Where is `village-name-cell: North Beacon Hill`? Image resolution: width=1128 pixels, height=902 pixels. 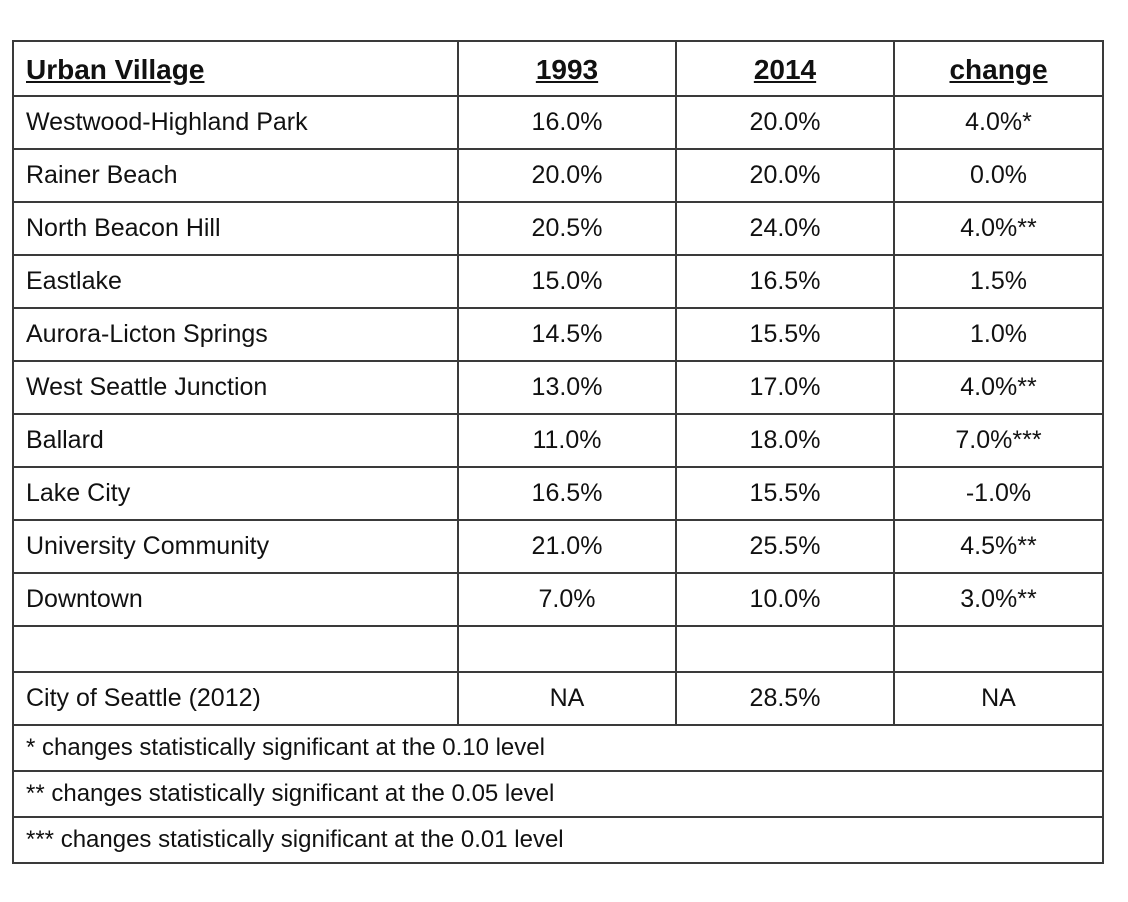 village-name-cell: North Beacon Hill is located at coordinates (235, 228).